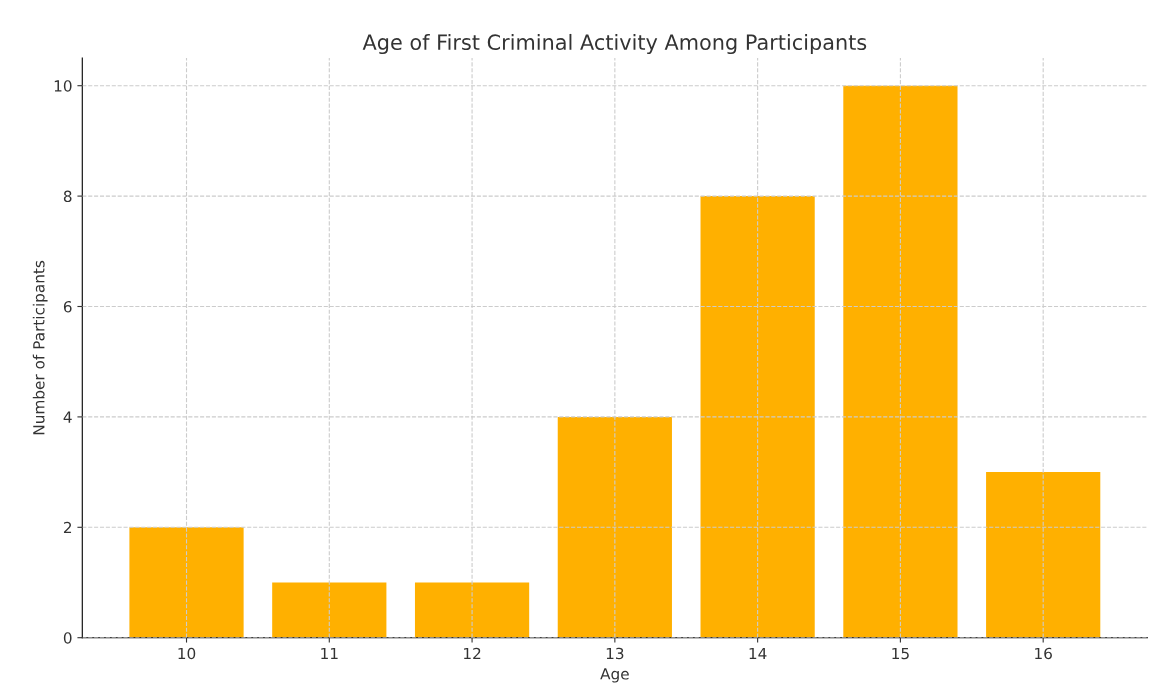 The width and height of the screenshot is (1159, 700). Describe the element at coordinates (187, 653) in the screenshot. I see `x-tick-label: 10` at that location.